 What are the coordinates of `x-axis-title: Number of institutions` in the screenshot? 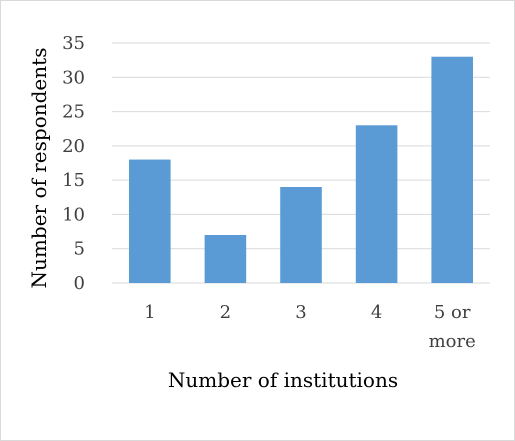 It's located at (283, 380).